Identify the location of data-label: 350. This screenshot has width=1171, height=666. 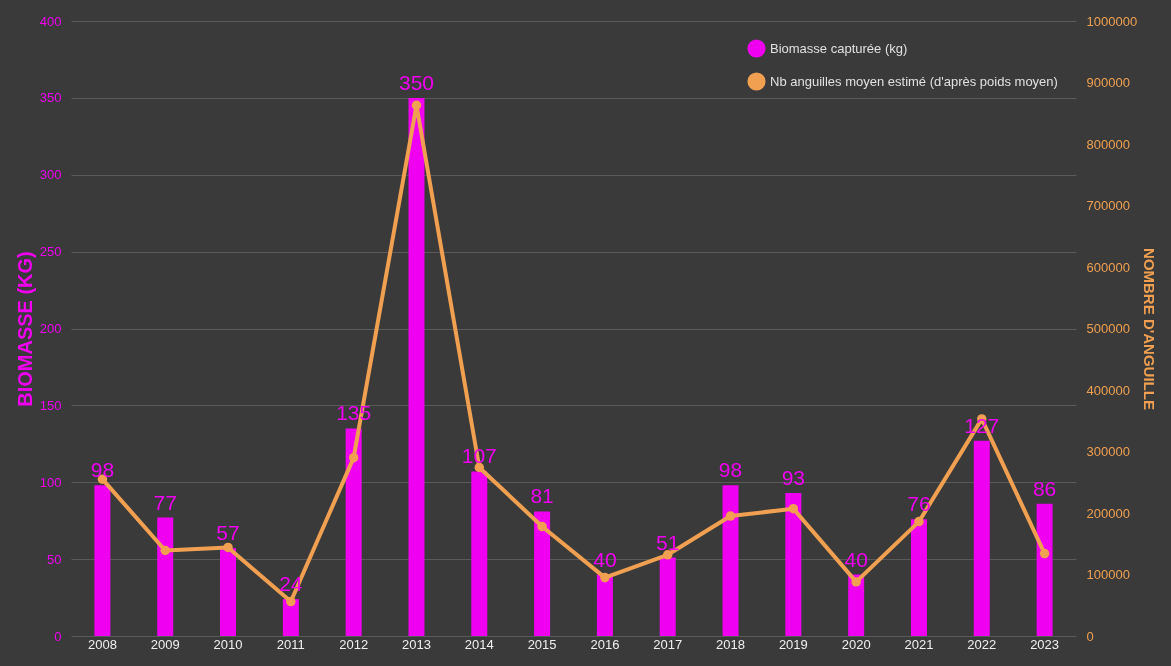
(416, 82).